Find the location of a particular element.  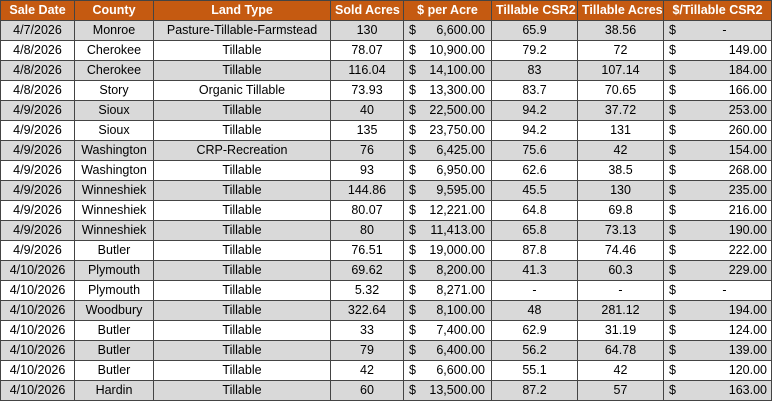

cell-tillable-acres: 107.14 is located at coordinates (620, 70).